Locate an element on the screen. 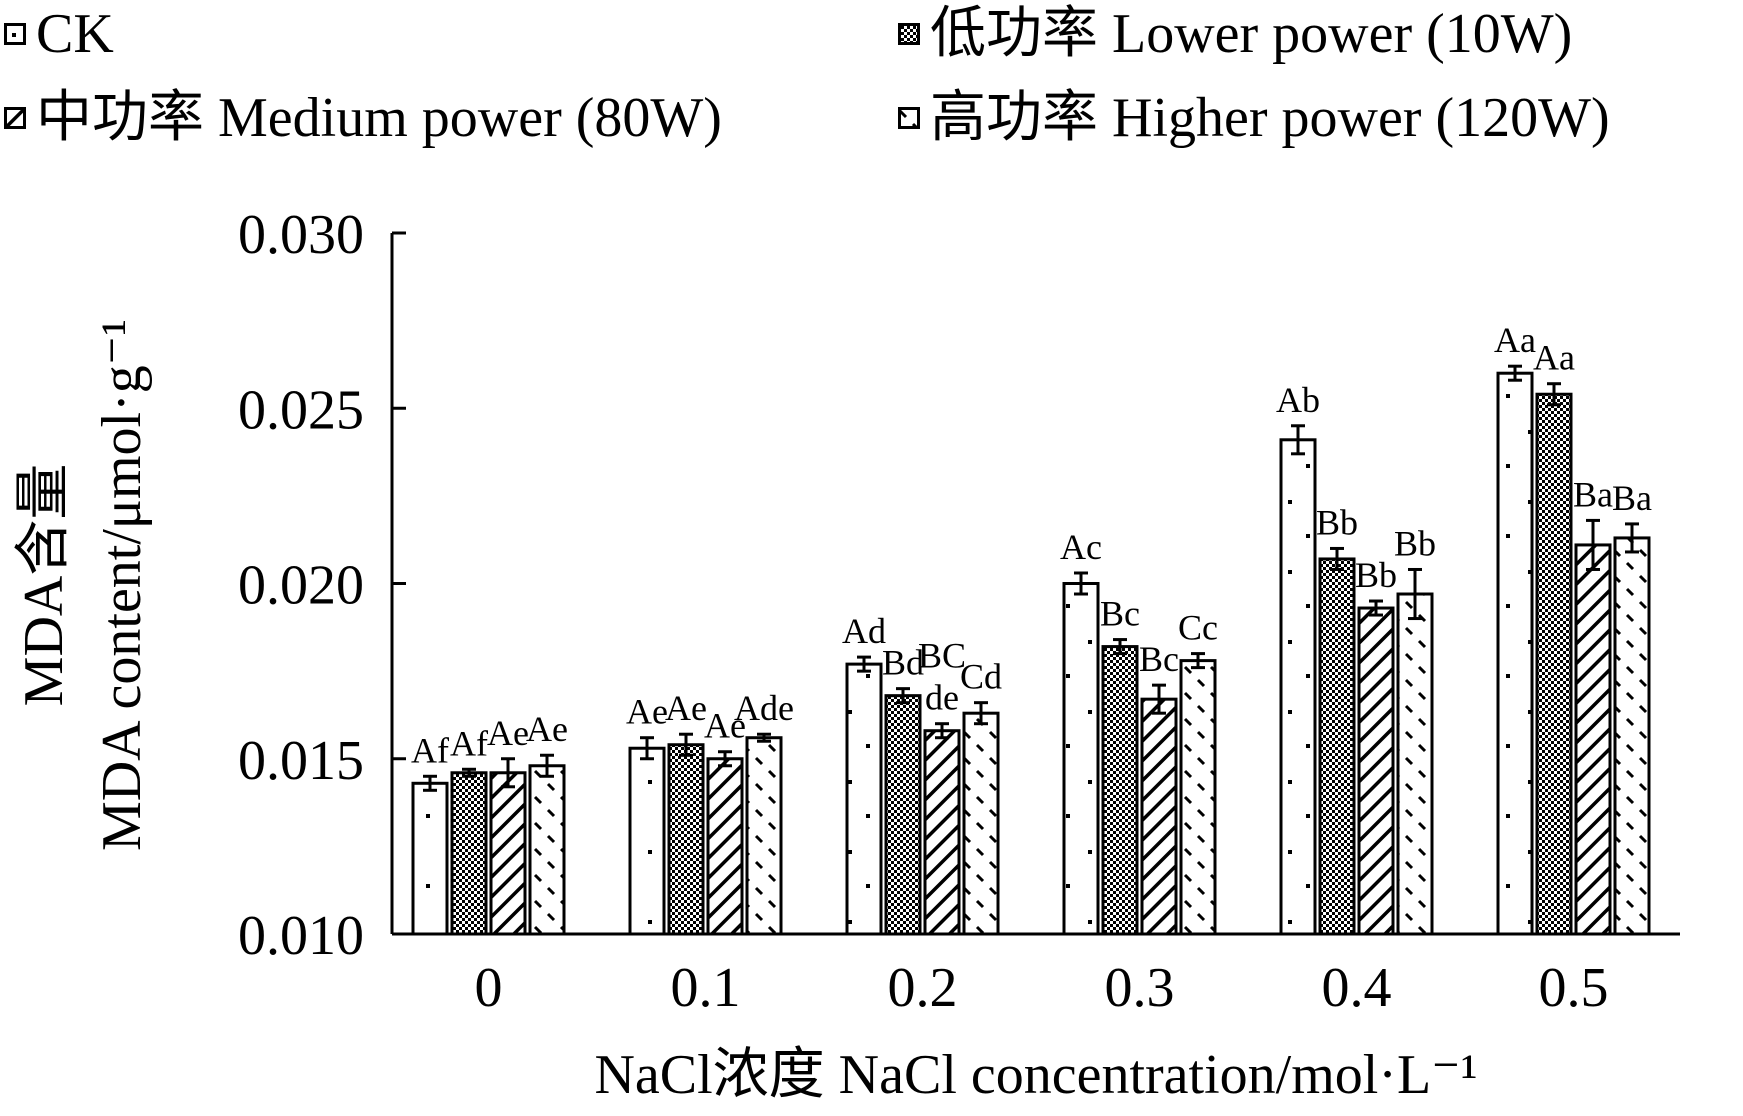 This screenshot has height=1116, width=1743. x-tick-label: 0.4 is located at coordinates (1357, 988).